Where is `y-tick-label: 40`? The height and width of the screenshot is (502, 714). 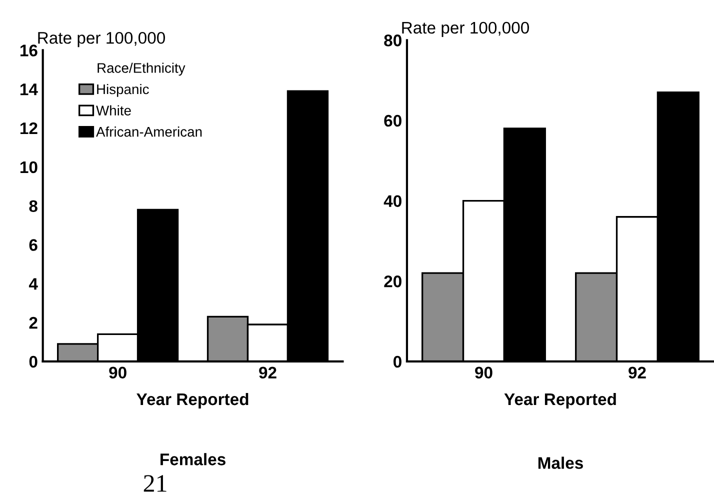 y-tick-label: 40 is located at coordinates (393, 201).